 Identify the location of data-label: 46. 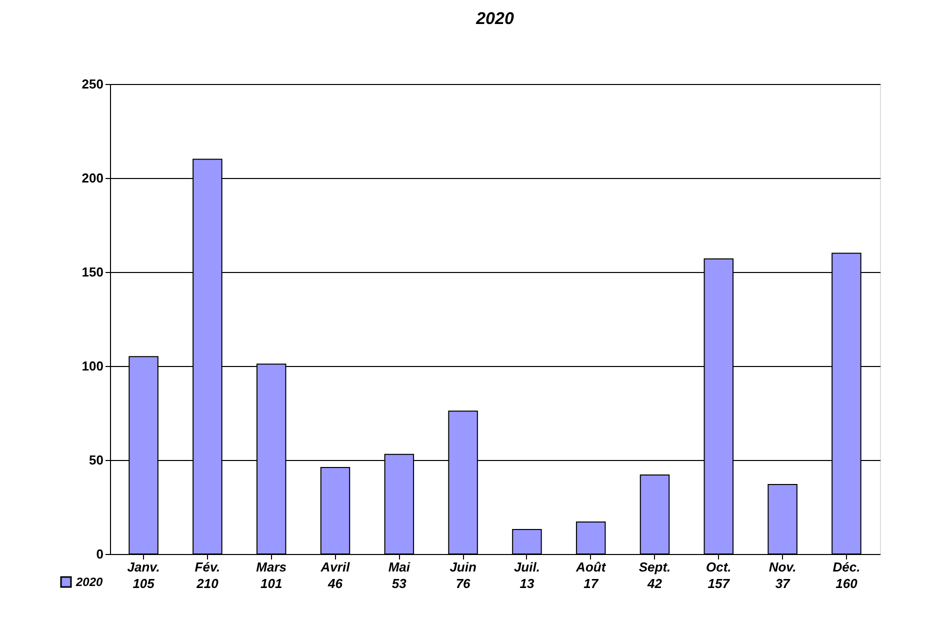
(335, 583).